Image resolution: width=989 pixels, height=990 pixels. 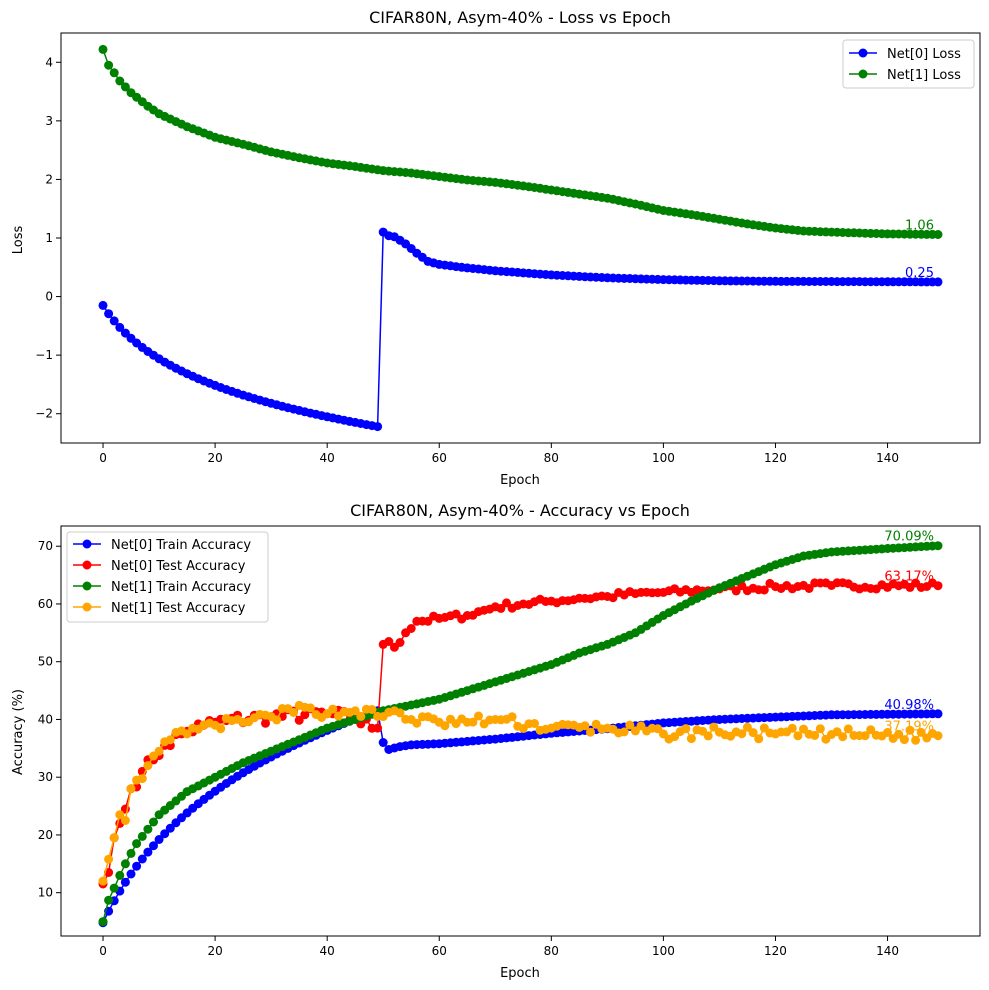 What do you see at coordinates (178, 566) in the screenshot?
I see `legend-label-net0-test: Net[0] Test Accuracy` at bounding box center [178, 566].